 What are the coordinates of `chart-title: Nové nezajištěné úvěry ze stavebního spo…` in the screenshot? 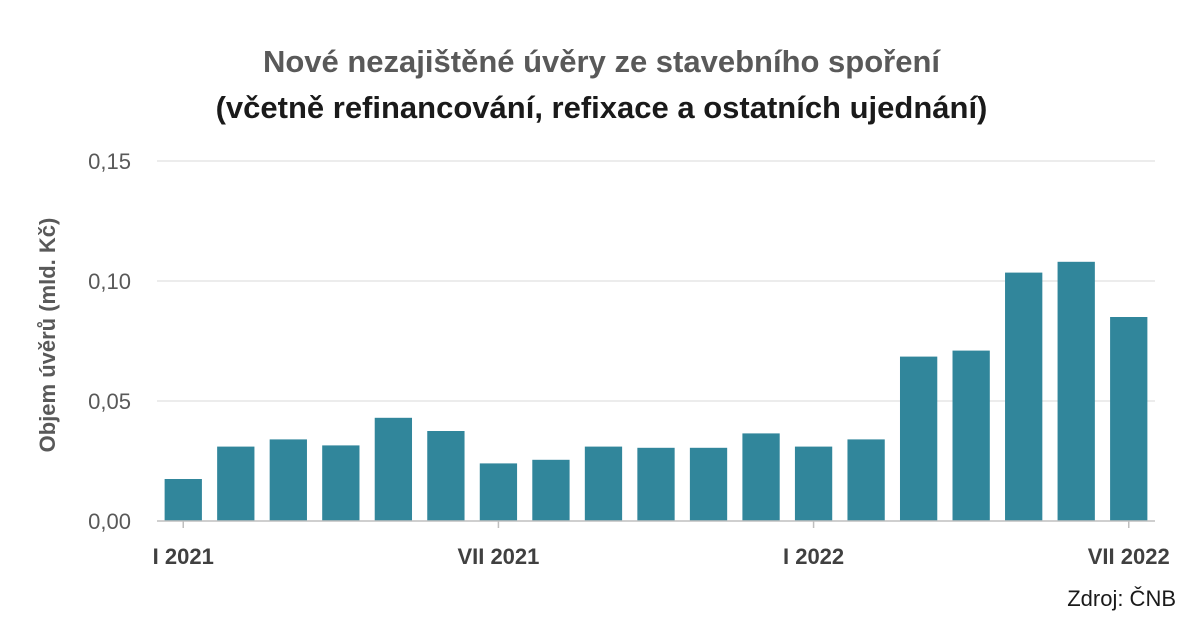 It's located at (601, 61).